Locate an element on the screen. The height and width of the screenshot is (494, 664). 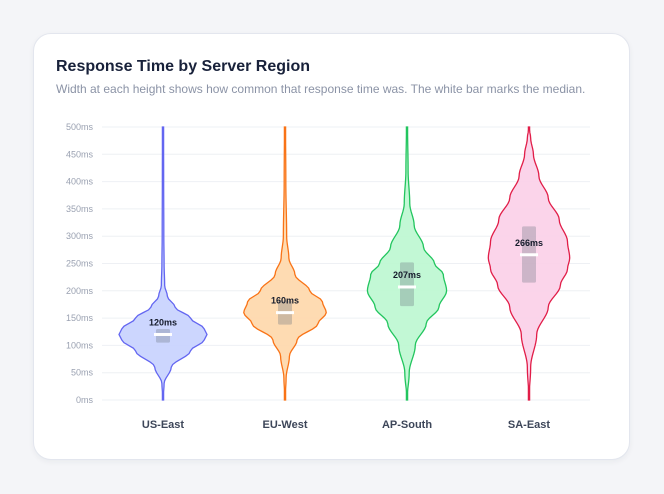
y-tick-label: 400ms is located at coordinates (80, 182).